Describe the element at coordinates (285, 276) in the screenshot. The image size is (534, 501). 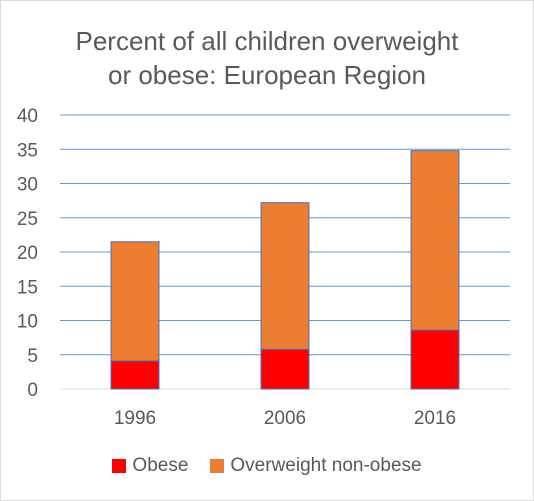
I see `bar-overweight-2006` at that location.